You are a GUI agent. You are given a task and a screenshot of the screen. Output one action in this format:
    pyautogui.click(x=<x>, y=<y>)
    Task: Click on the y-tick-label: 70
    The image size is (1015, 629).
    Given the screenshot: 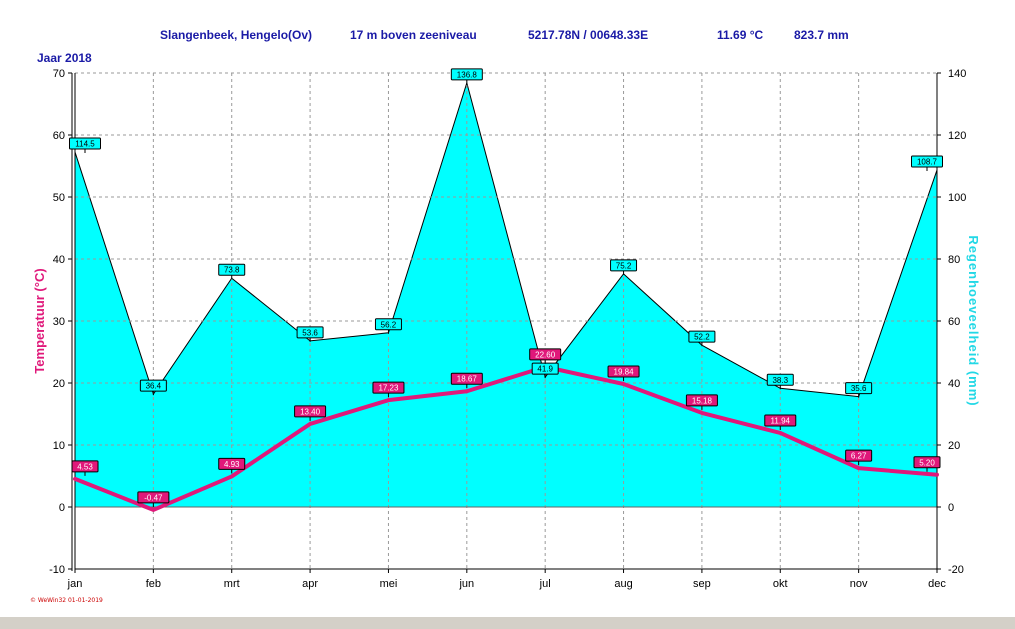 What is the action you would take?
    pyautogui.click(x=59, y=74)
    